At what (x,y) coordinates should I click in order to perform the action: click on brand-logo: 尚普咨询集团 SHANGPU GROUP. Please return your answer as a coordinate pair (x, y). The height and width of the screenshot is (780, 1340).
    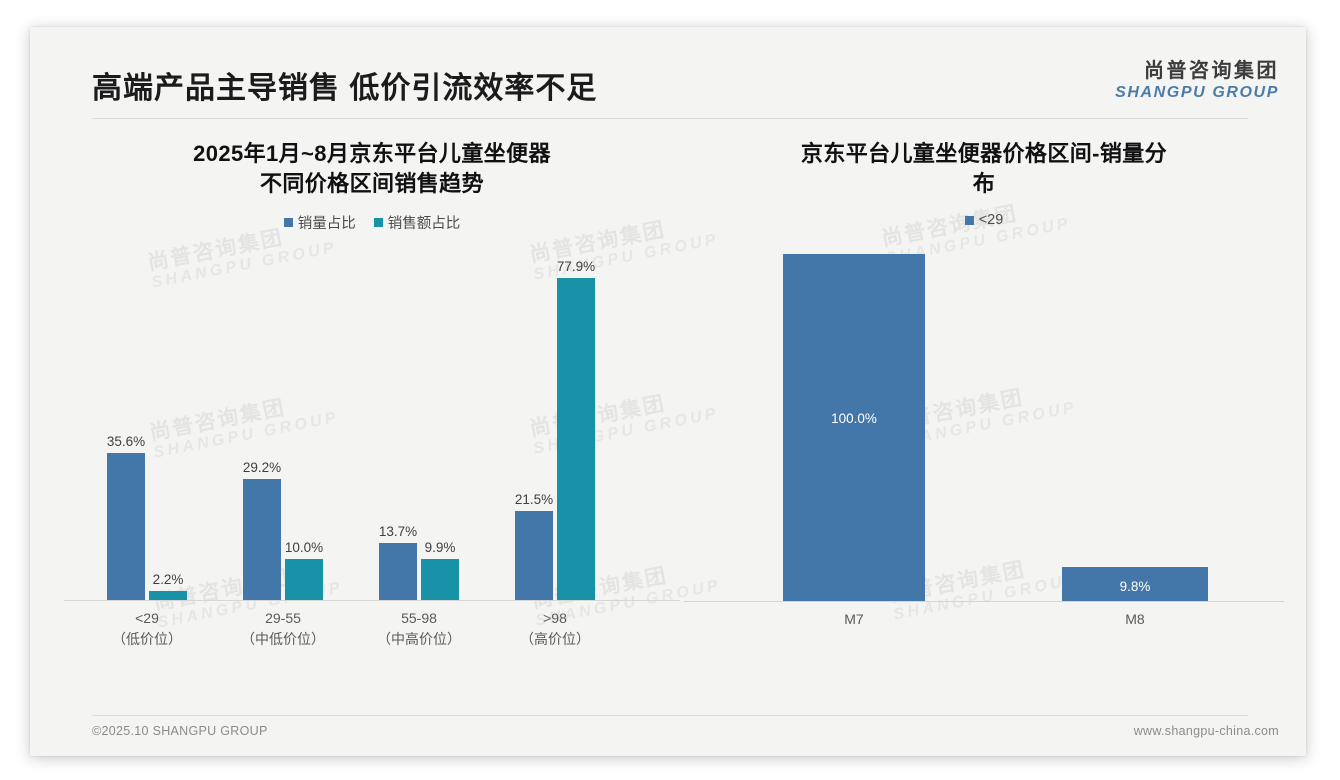
    Looking at the image, I should click on (1197, 80).